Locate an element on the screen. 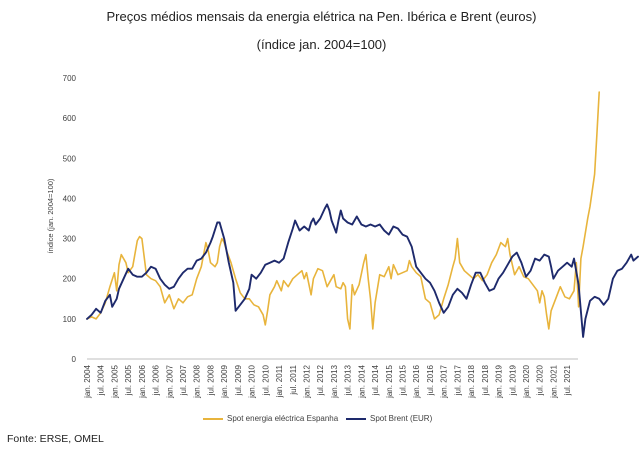 The width and height of the screenshot is (643, 454). x-tick-label: jan. 2005 is located at coordinates (114, 381).